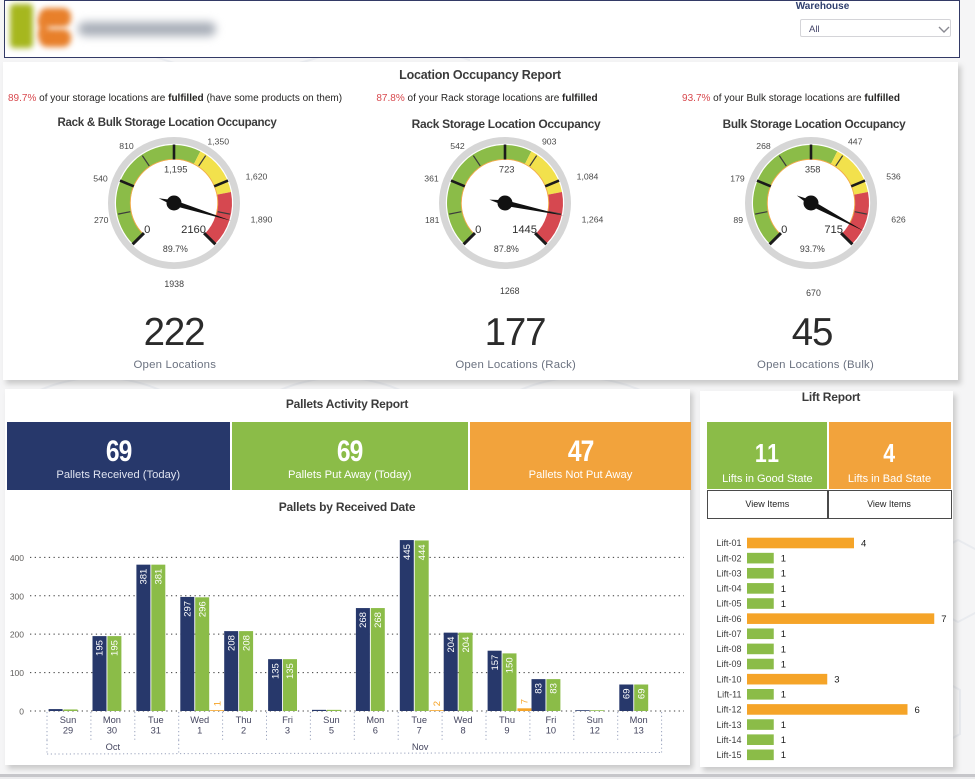  What do you see at coordinates (17, 673) in the screenshot?
I see `svg-text: 100` at bounding box center [17, 673].